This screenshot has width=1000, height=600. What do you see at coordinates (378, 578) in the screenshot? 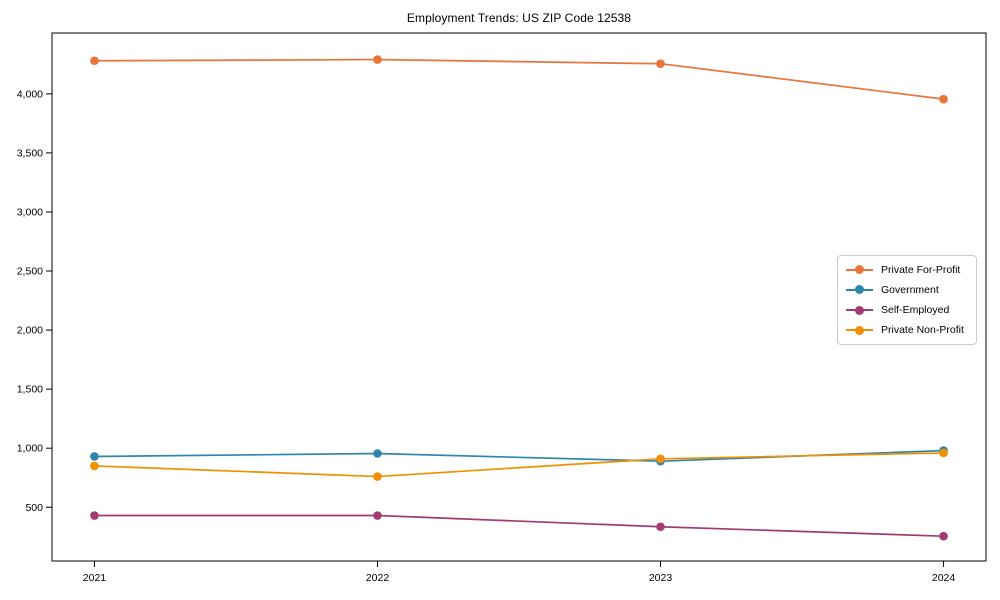
I see `x-tick-label: 2022` at bounding box center [378, 578].